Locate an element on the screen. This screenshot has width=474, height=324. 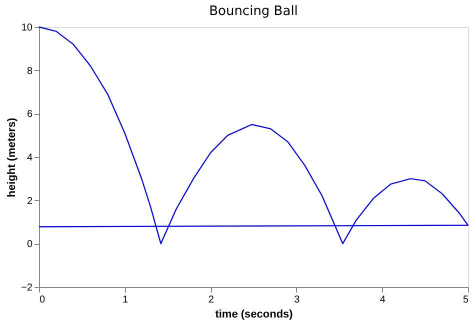
y-axis-title: height (meters) is located at coordinates (12, 157).